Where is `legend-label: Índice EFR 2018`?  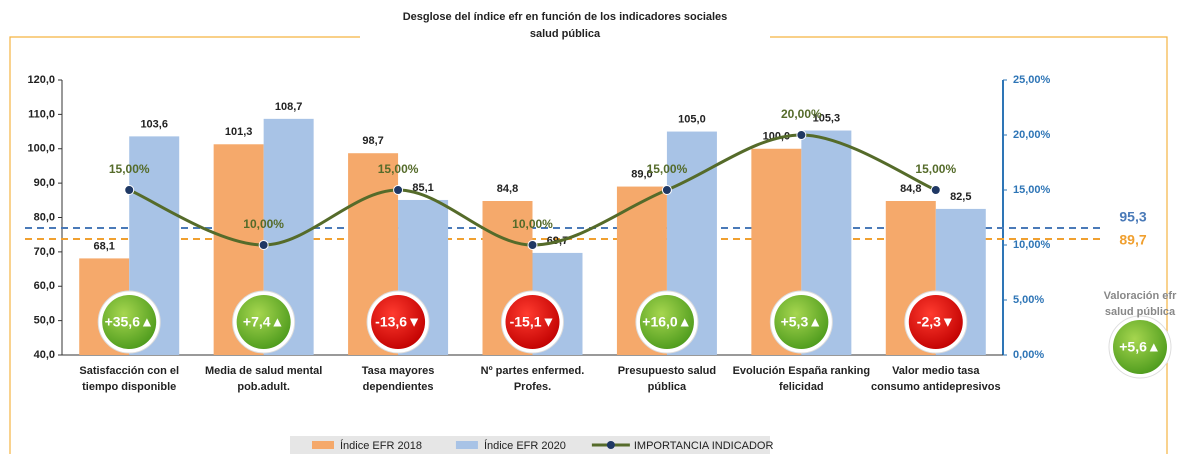
legend-label: Índice EFR 2018 is located at coordinates (381, 445).